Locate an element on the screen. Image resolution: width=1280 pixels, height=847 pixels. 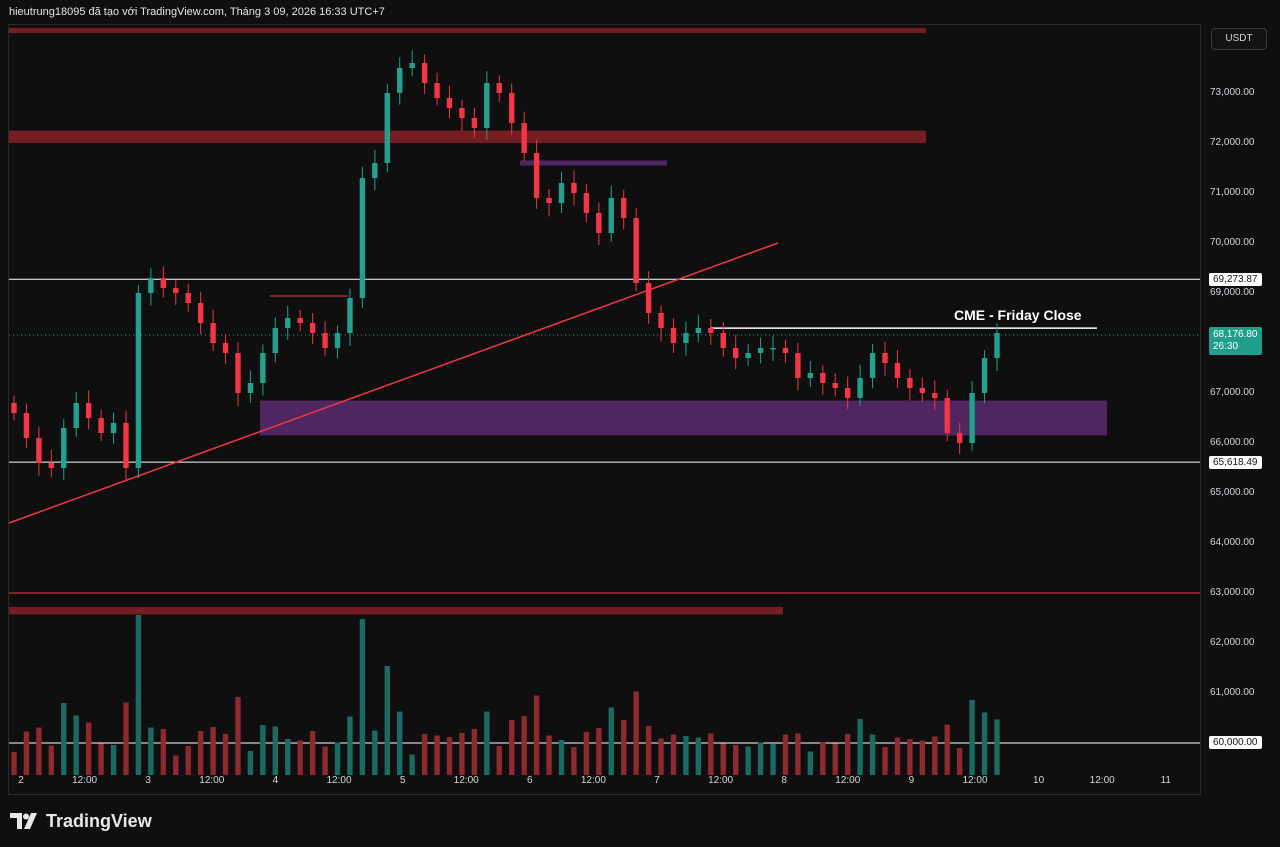
countdown: 26:30 is located at coordinates (1226, 346).